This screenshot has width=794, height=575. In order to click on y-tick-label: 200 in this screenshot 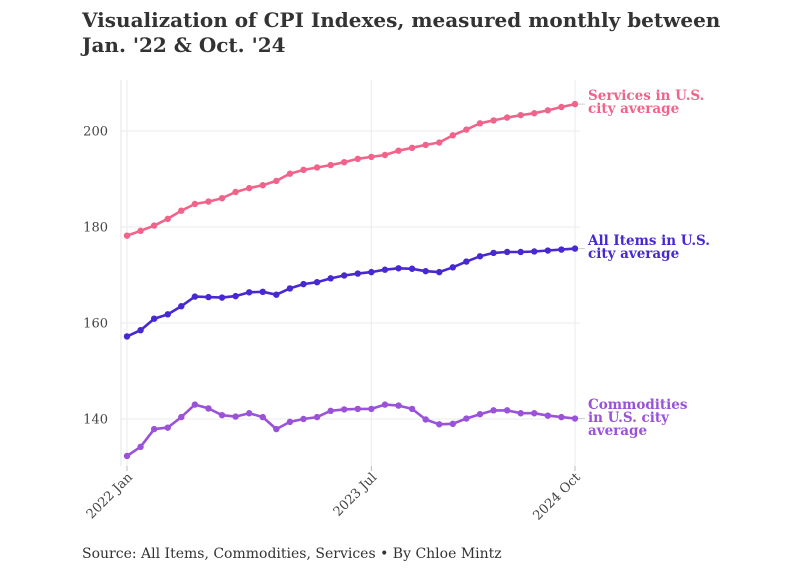, I will do `click(95, 132)`.